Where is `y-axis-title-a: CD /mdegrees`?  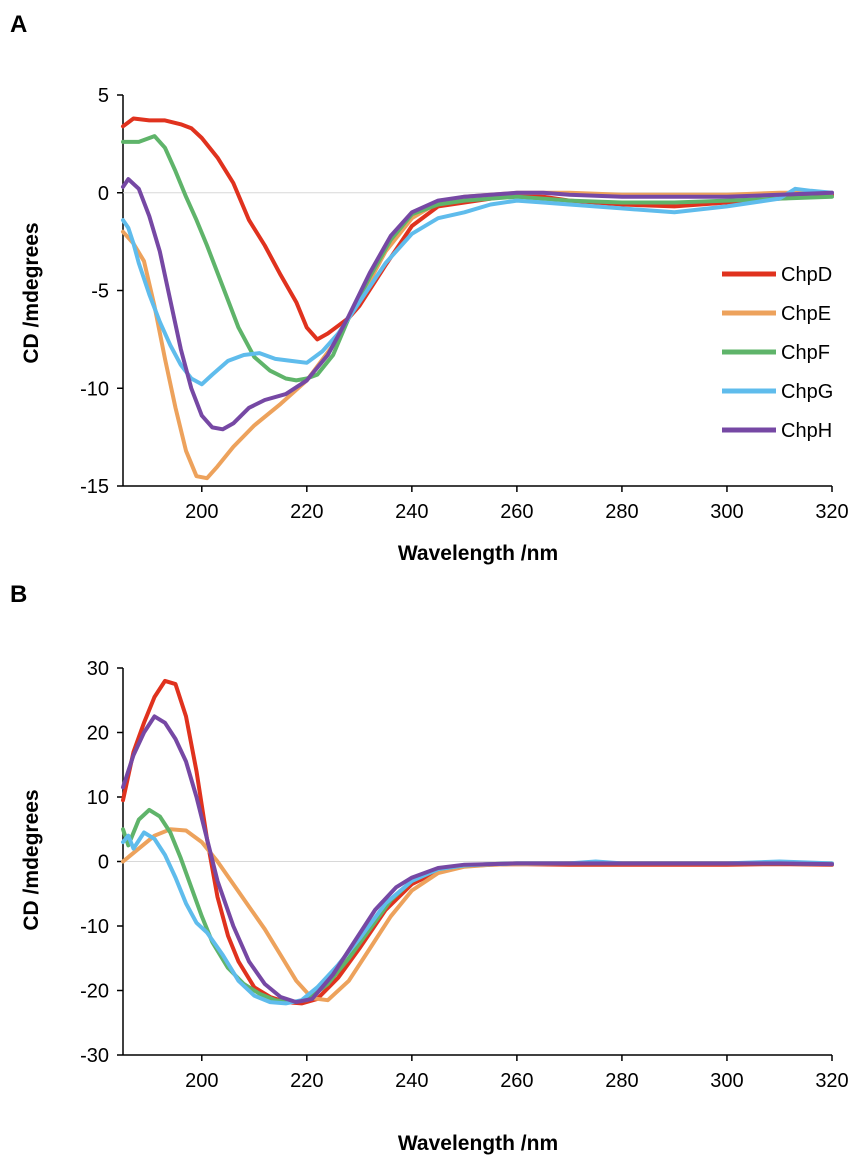
y-axis-title-a: CD /mdegrees is located at coordinates (31, 292).